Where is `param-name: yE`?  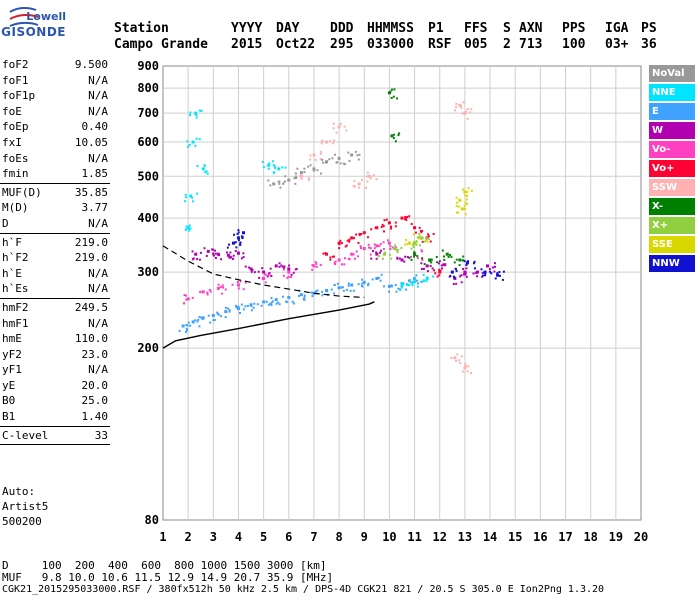
param-name: yE is located at coordinates (9, 385).